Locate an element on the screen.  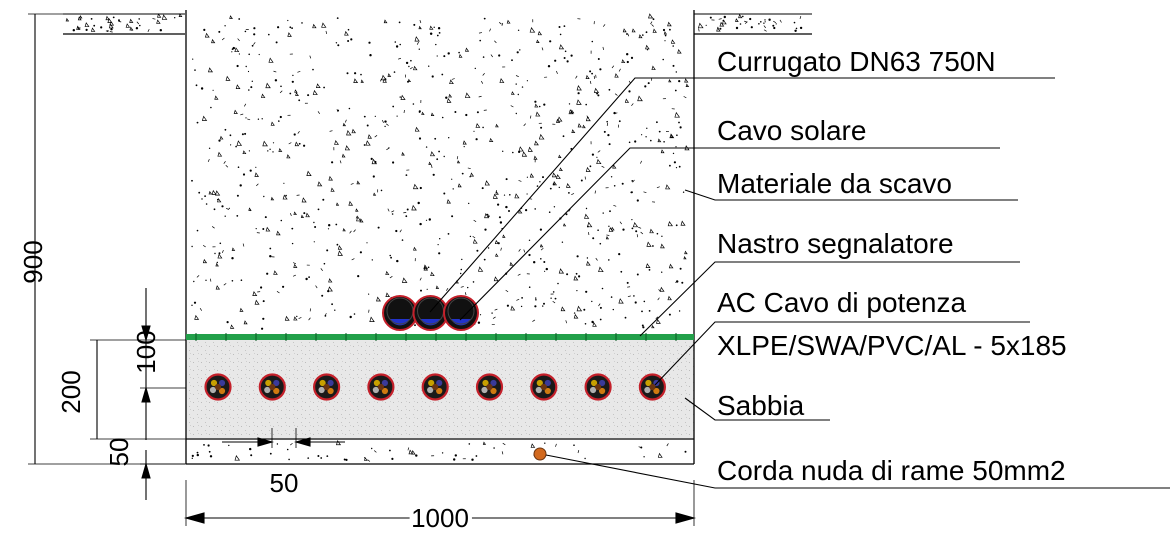
label-ac-cable-2: XLPE/SWA/PVC/AL - 5x185 is located at coordinates (892, 345).